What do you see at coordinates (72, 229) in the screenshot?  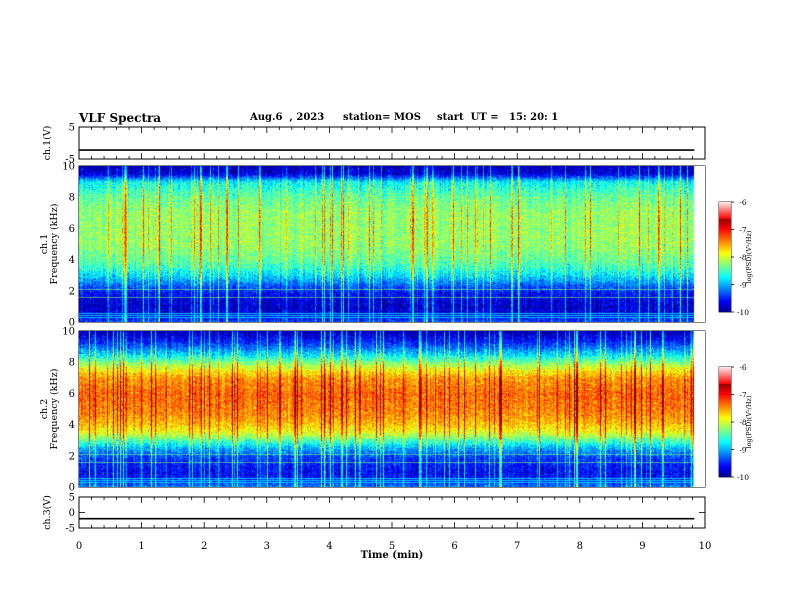 I see `ch1-spectrogram-ytick-label: 6` at bounding box center [72, 229].